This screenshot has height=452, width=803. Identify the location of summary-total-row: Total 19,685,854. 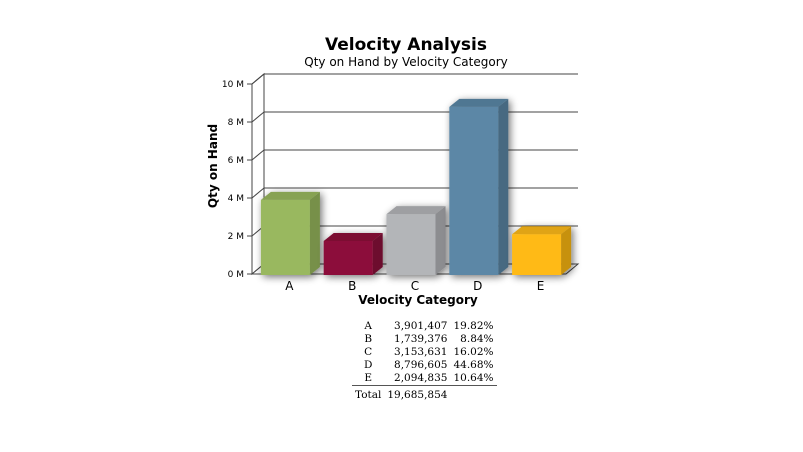
(424, 393).